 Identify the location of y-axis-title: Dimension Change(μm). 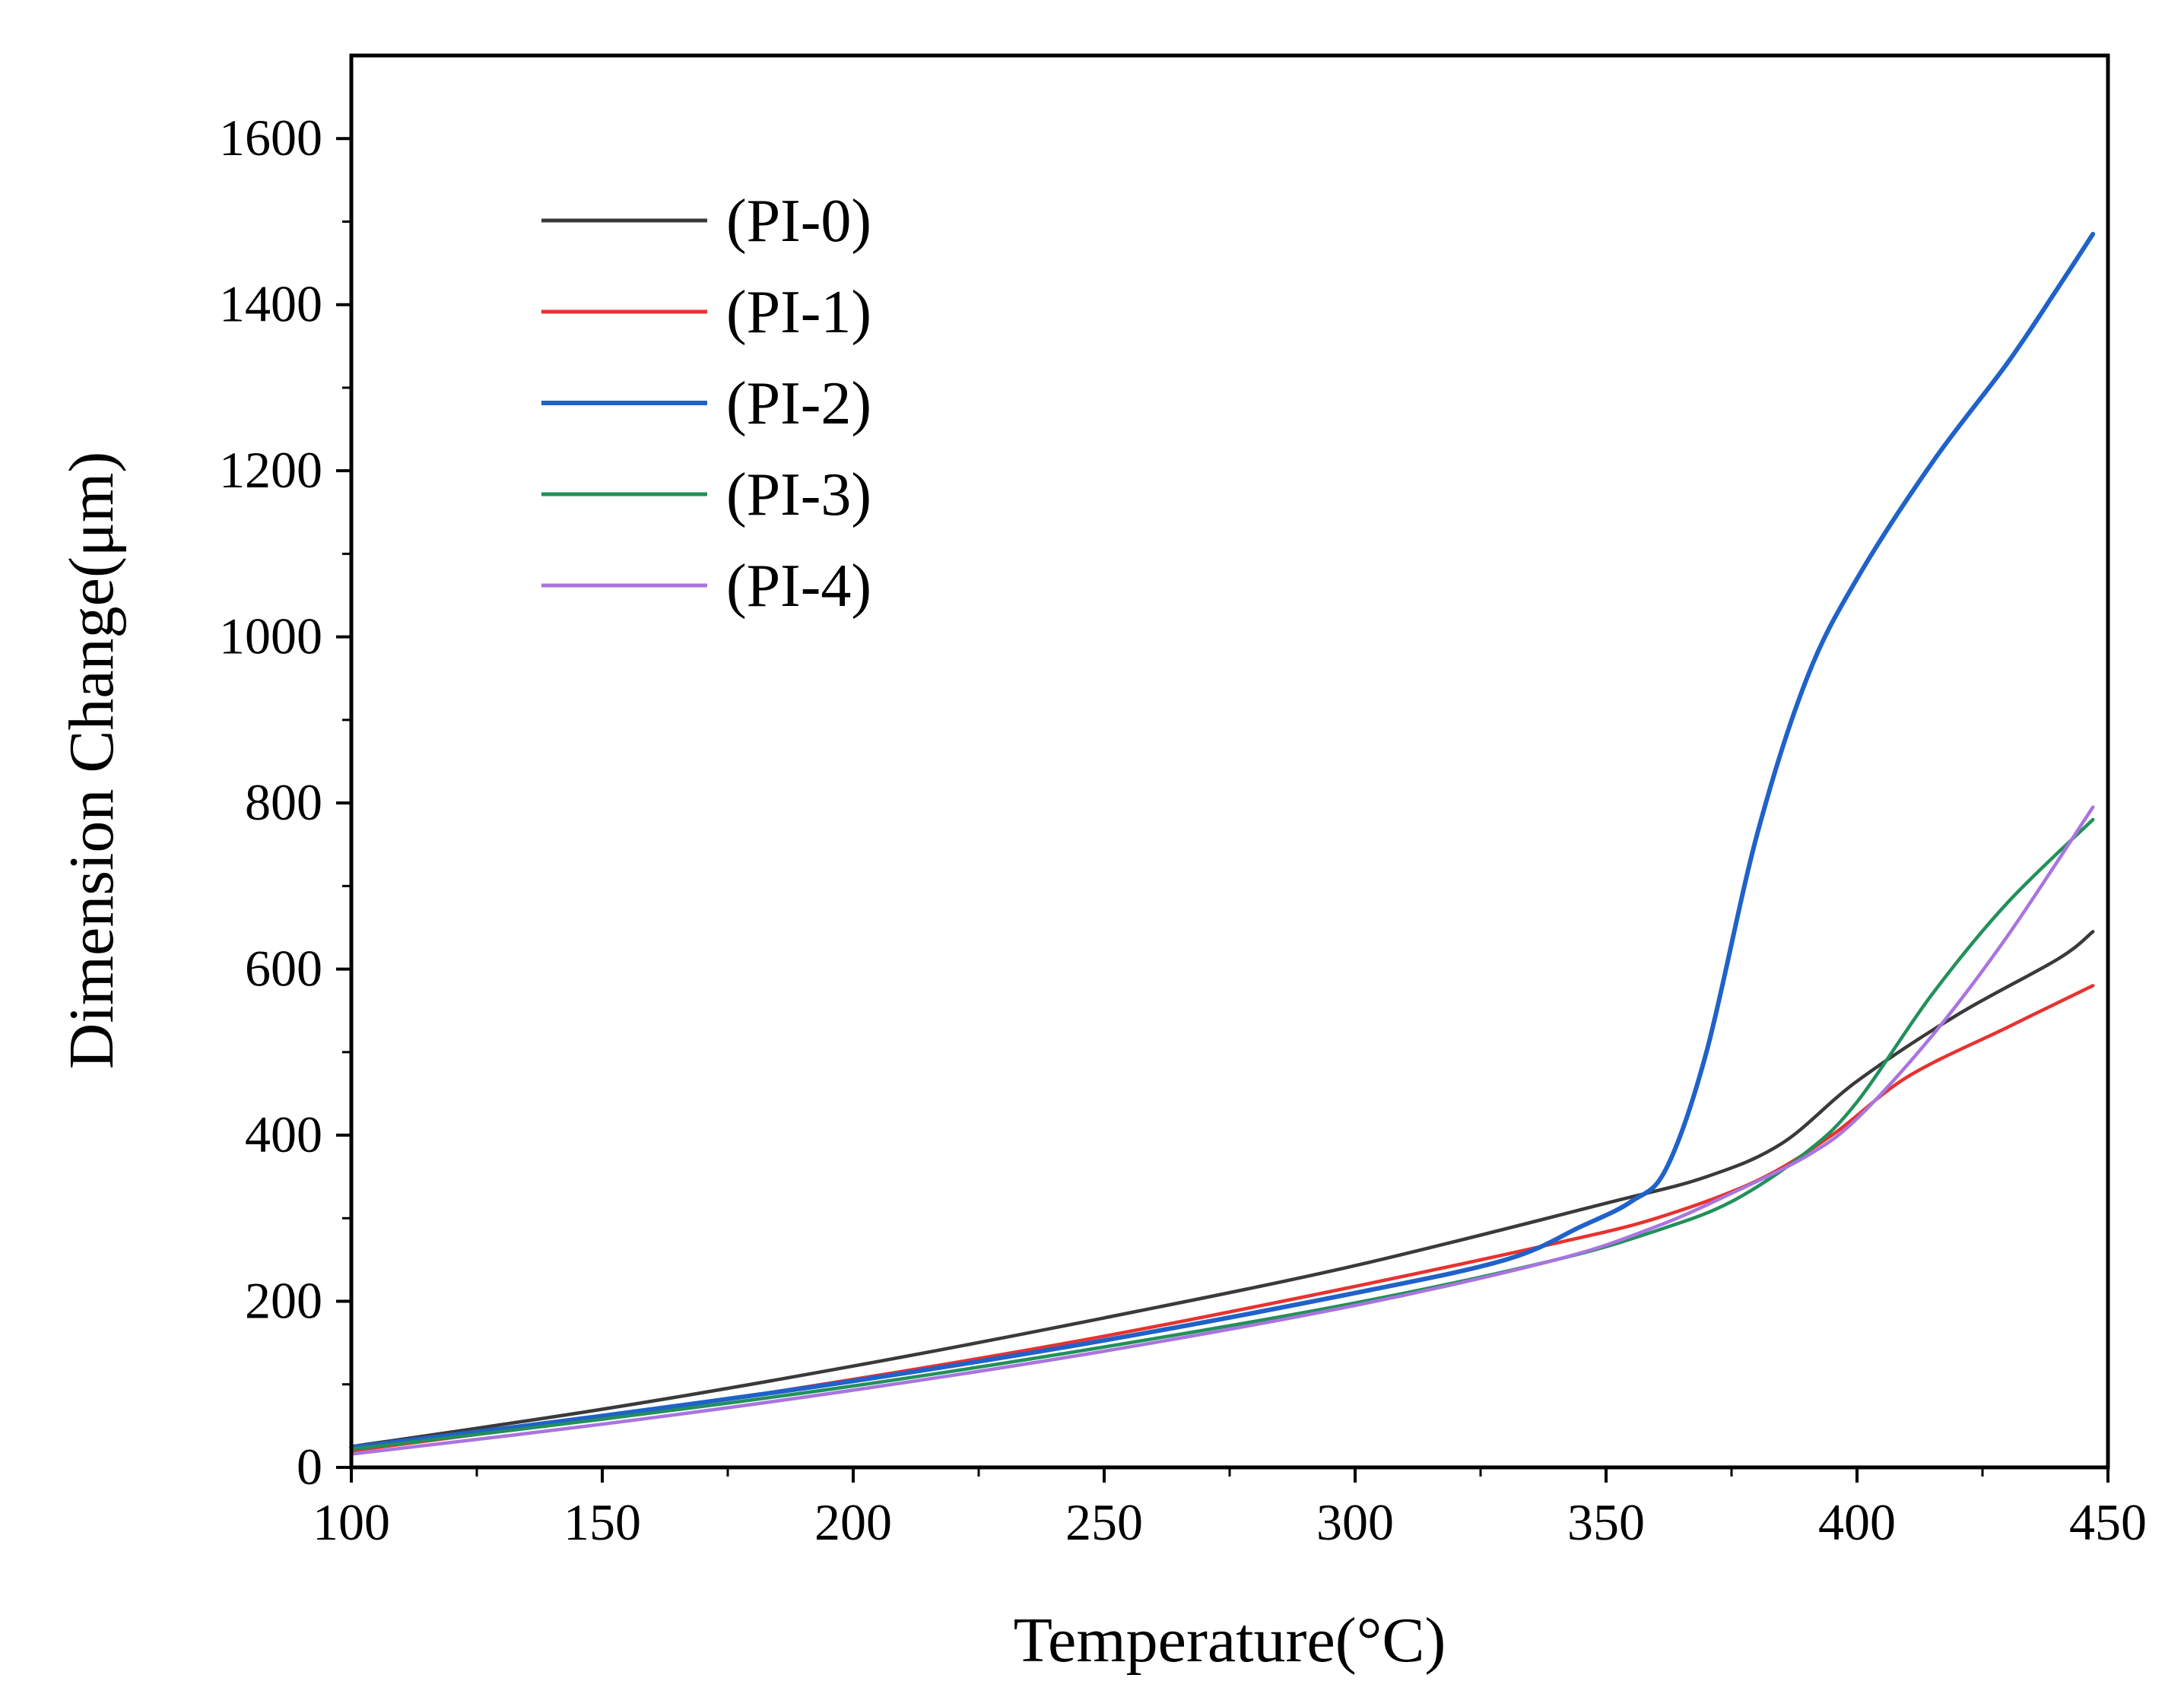
(91, 761).